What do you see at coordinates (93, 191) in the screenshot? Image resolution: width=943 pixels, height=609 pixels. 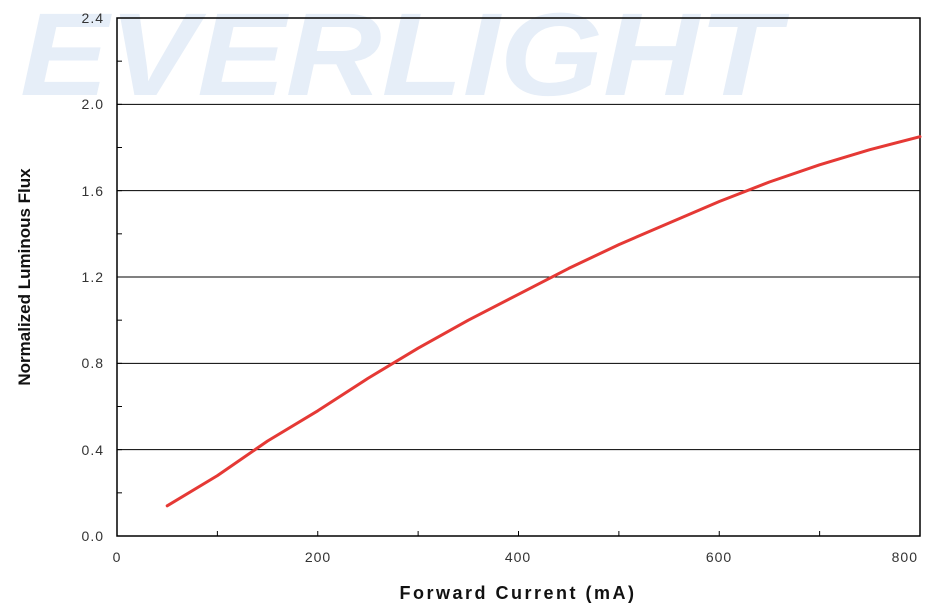 I see `y-tick-label: 1.6` at bounding box center [93, 191].